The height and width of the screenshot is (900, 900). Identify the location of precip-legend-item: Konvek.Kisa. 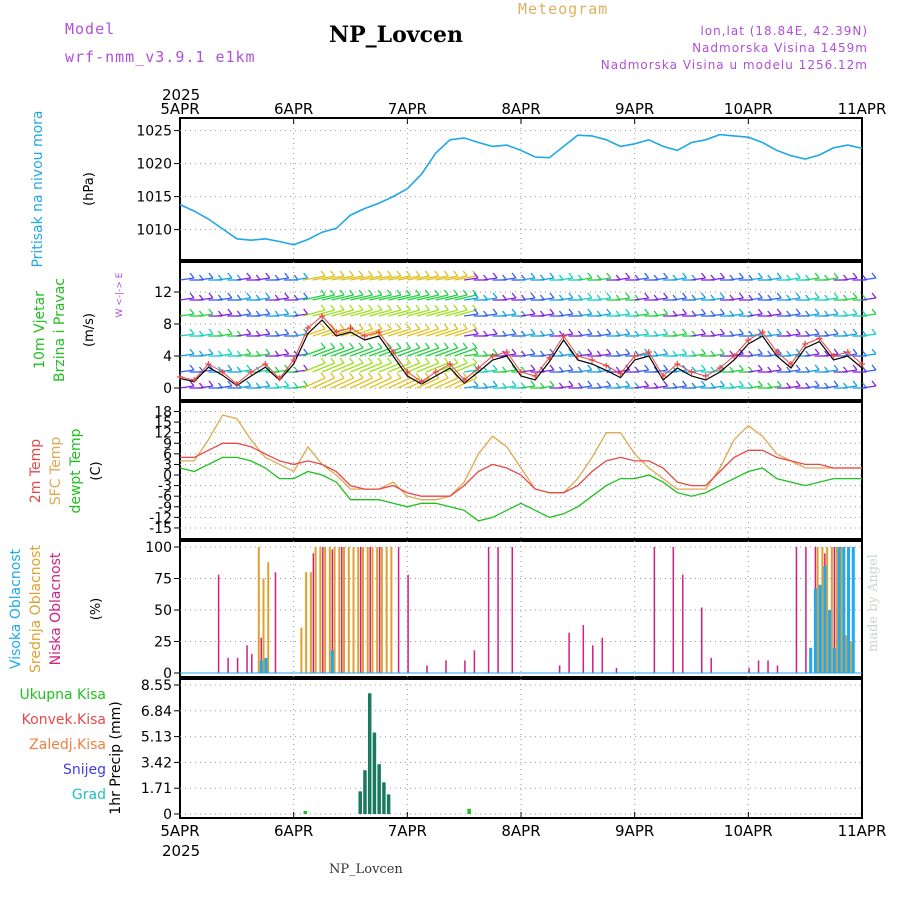
(64, 720).